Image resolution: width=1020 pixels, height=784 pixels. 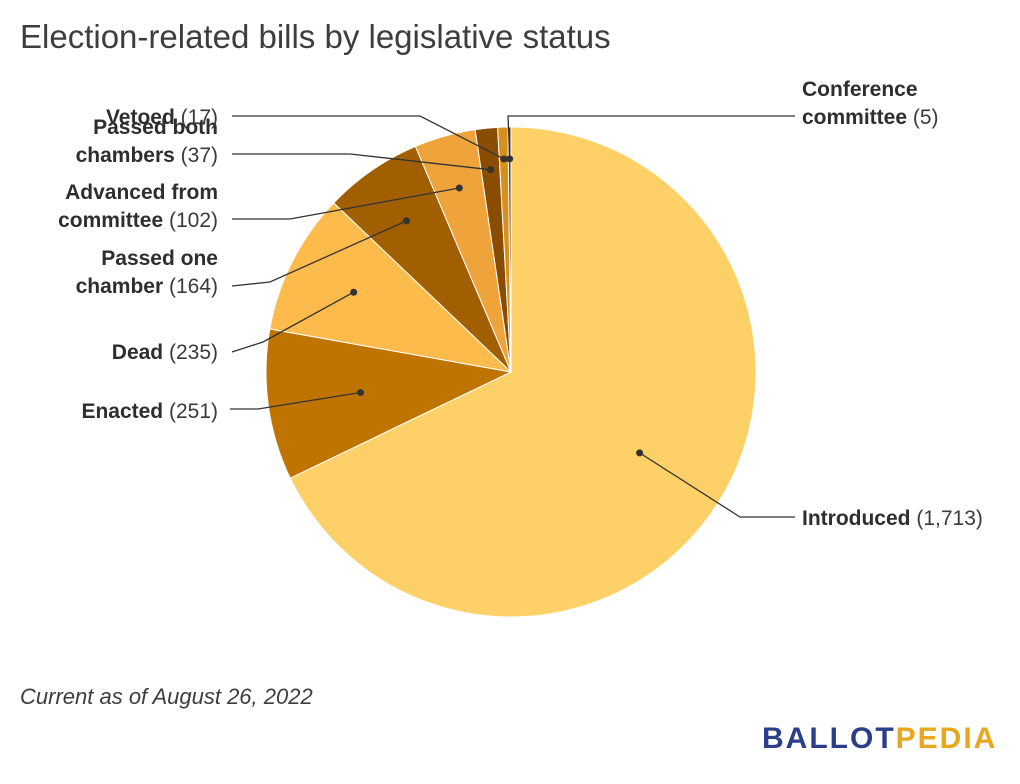 I want to click on slice-label: Passed both, so click(x=155, y=127).